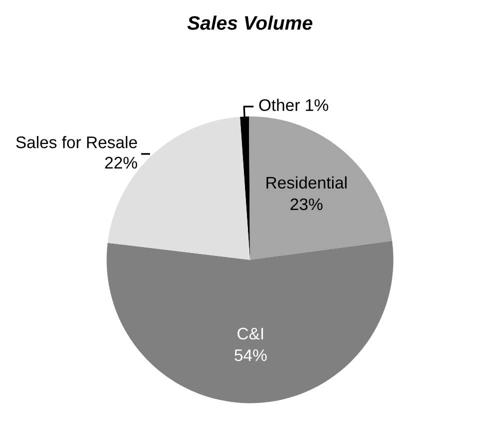 Image resolution: width=500 pixels, height=448 pixels. What do you see at coordinates (121, 162) in the screenshot?
I see `data-label: 22%` at bounding box center [121, 162].